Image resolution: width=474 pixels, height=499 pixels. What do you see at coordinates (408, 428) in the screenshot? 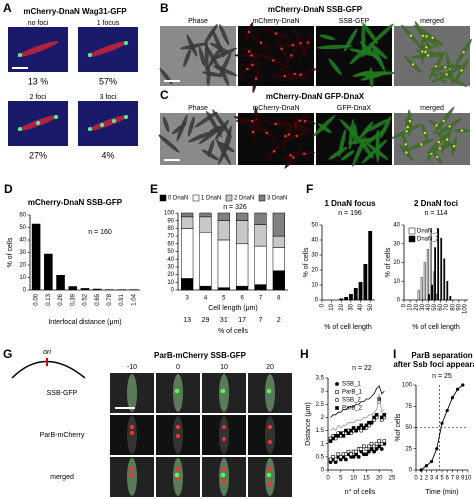
I see `y-tick-label: 50` at bounding box center [408, 428].